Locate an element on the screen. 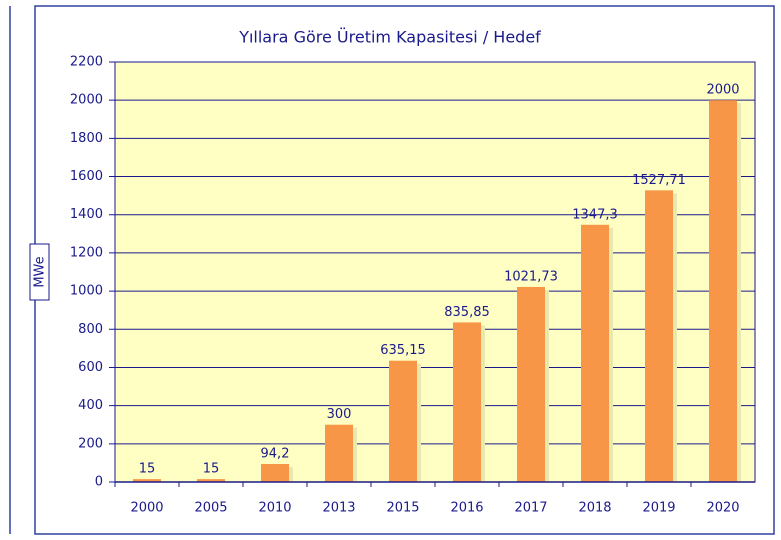 The width and height of the screenshot is (781, 540). y-tick-label: 600 is located at coordinates (90, 367).